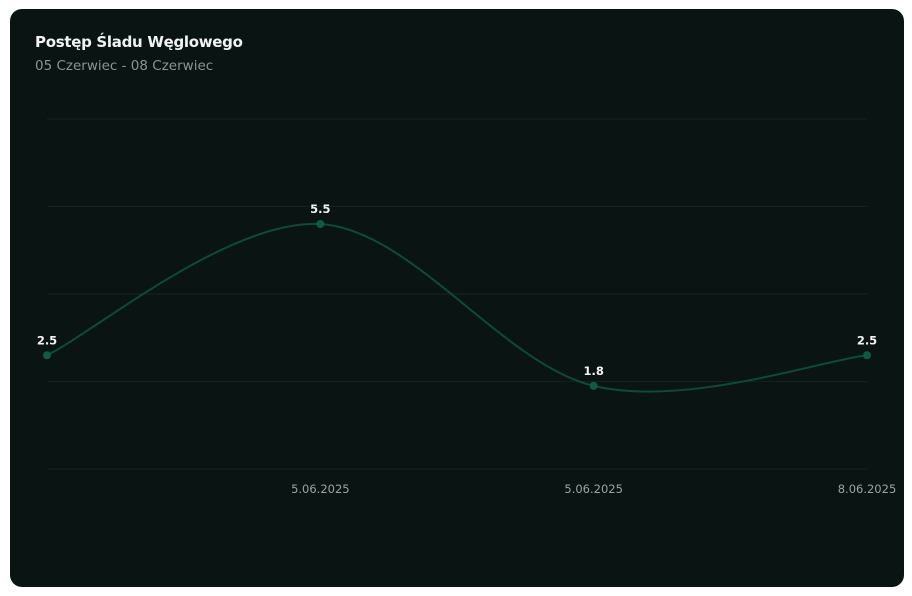  Describe the element at coordinates (139, 42) in the screenshot. I see `chart-title: Postęp Śladu Węglowego` at that location.